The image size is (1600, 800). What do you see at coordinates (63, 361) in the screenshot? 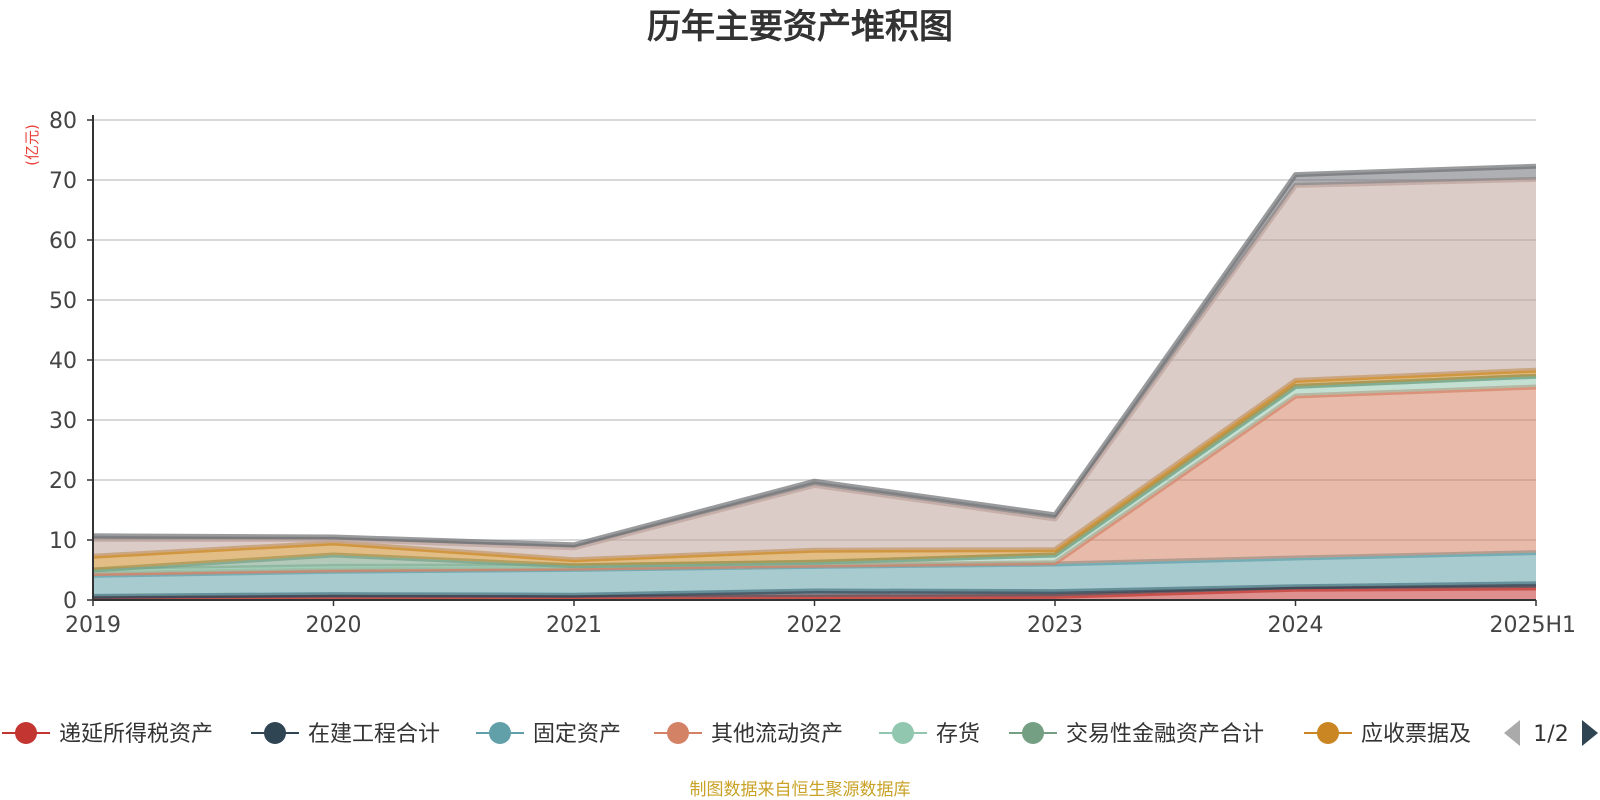
I see `y-tick-label: 40` at bounding box center [63, 361].